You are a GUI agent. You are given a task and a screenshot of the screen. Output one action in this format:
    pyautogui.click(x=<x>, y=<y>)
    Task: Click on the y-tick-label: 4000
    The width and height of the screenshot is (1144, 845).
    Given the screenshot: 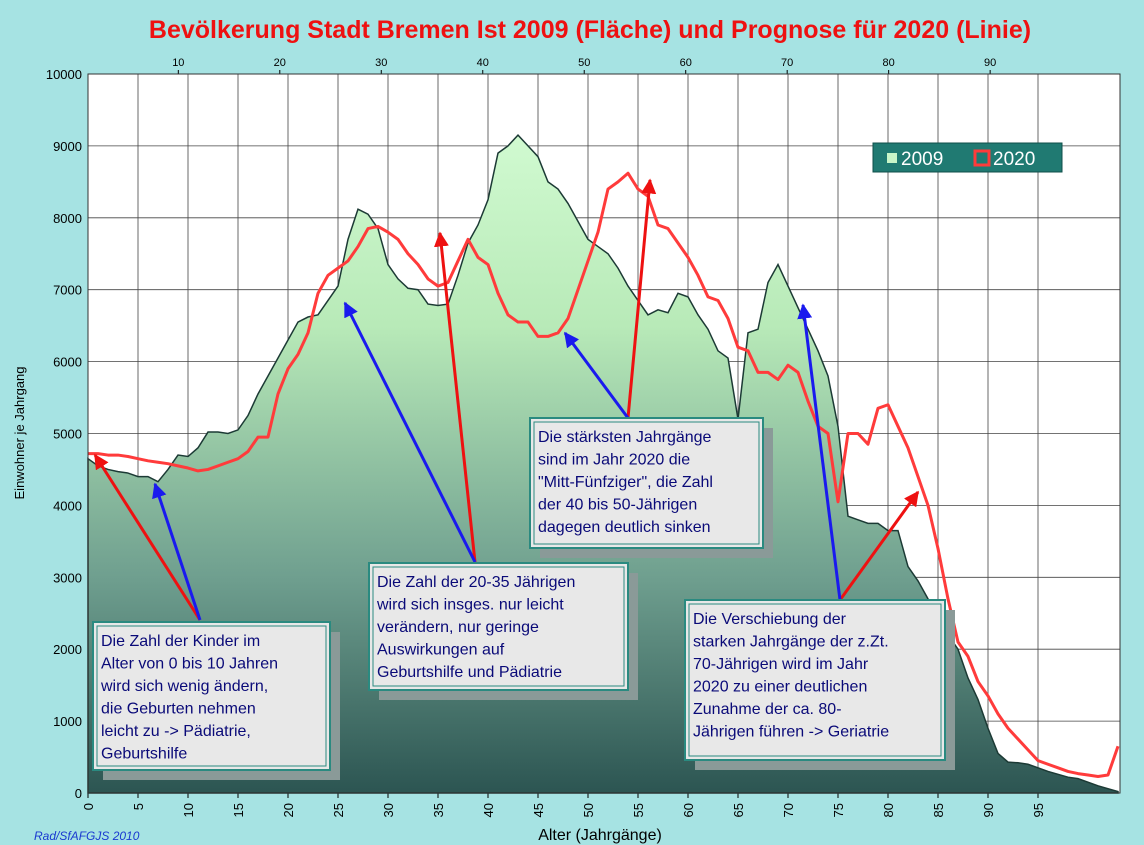 What is the action you would take?
    pyautogui.click(x=67, y=505)
    